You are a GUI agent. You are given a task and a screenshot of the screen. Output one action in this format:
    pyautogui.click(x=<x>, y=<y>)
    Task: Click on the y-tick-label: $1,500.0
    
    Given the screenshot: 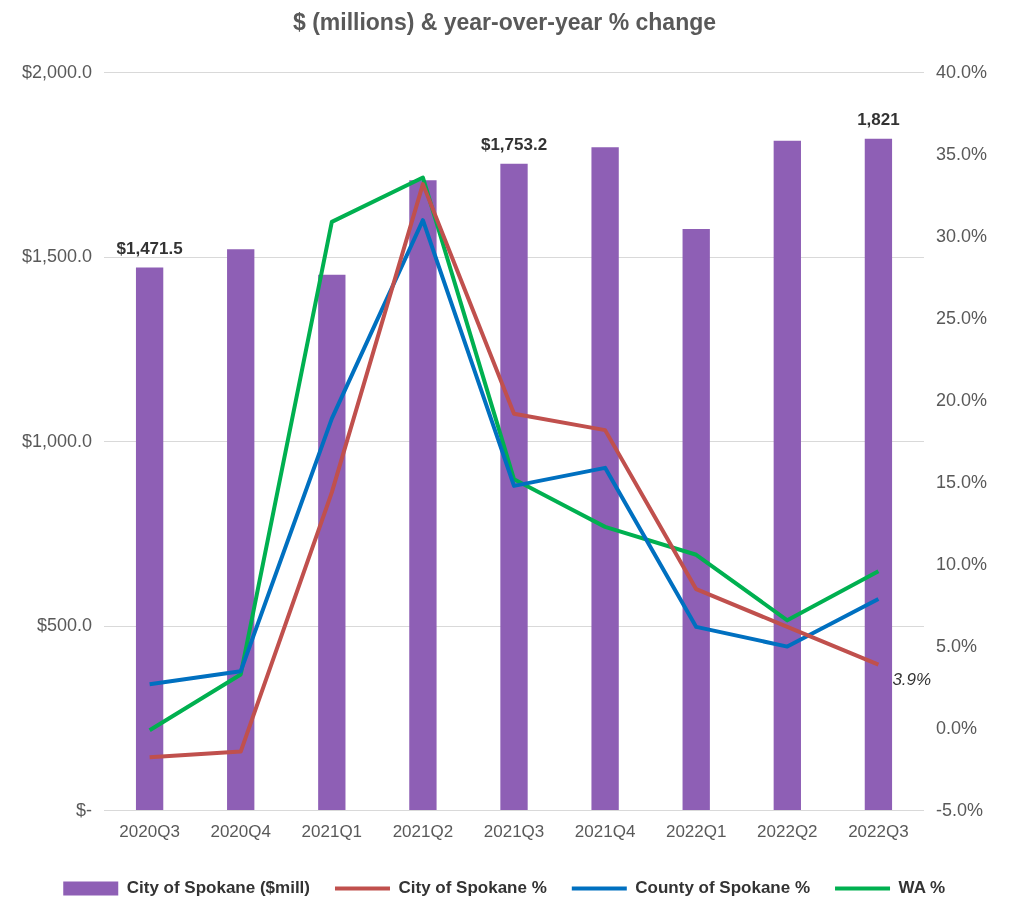 What is the action you would take?
    pyautogui.click(x=57, y=256)
    